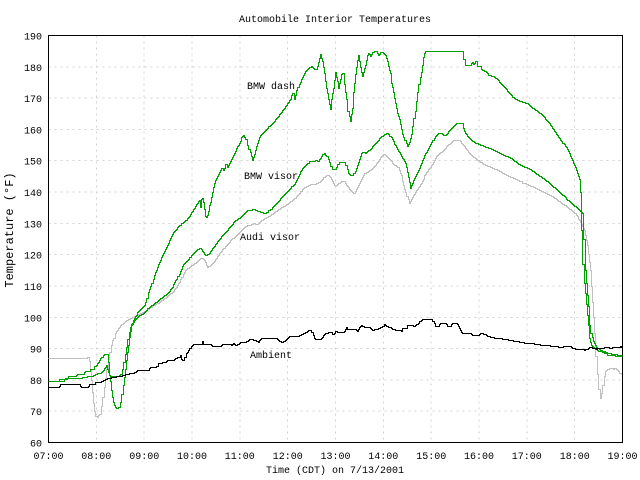  What do you see at coordinates (33, 194) in the screenshot?
I see `svg-text: 140` at bounding box center [33, 194].